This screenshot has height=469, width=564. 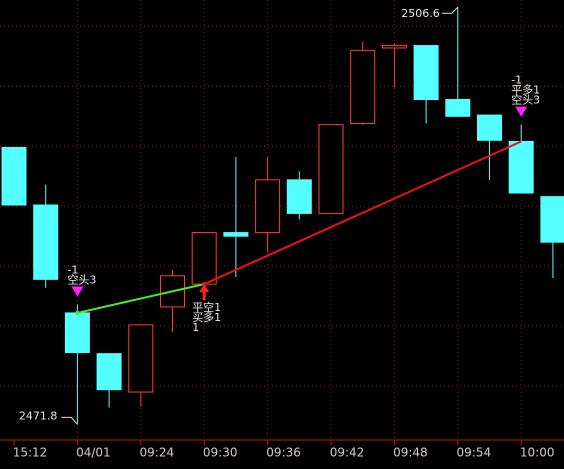 I want to click on low-label: 2471.8, so click(x=38, y=415).